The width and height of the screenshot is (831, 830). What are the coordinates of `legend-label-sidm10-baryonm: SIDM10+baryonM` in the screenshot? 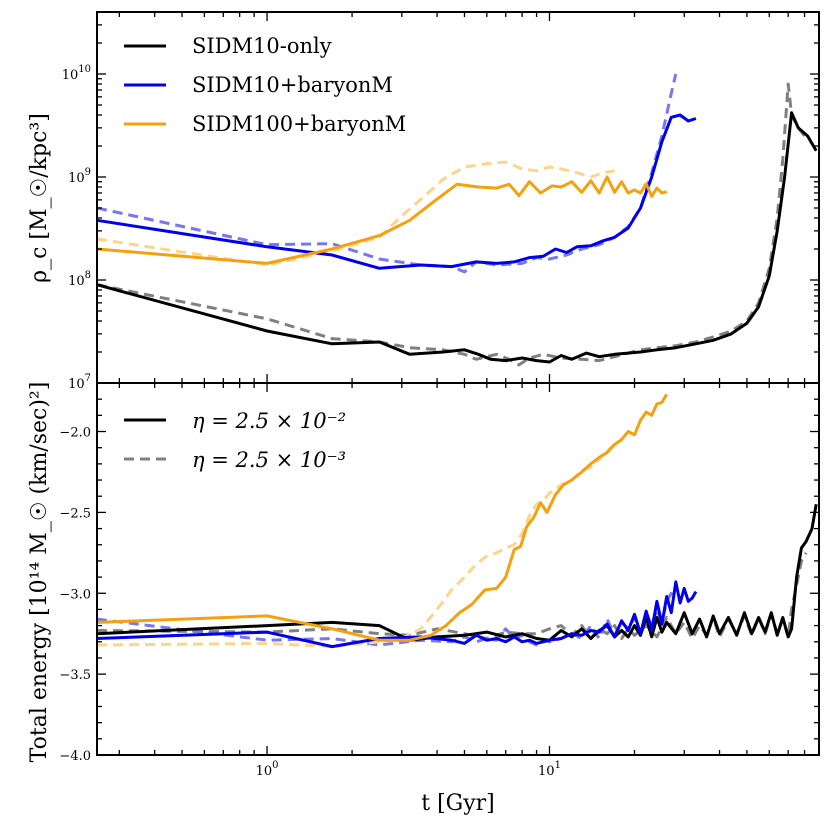 It's located at (292, 85).